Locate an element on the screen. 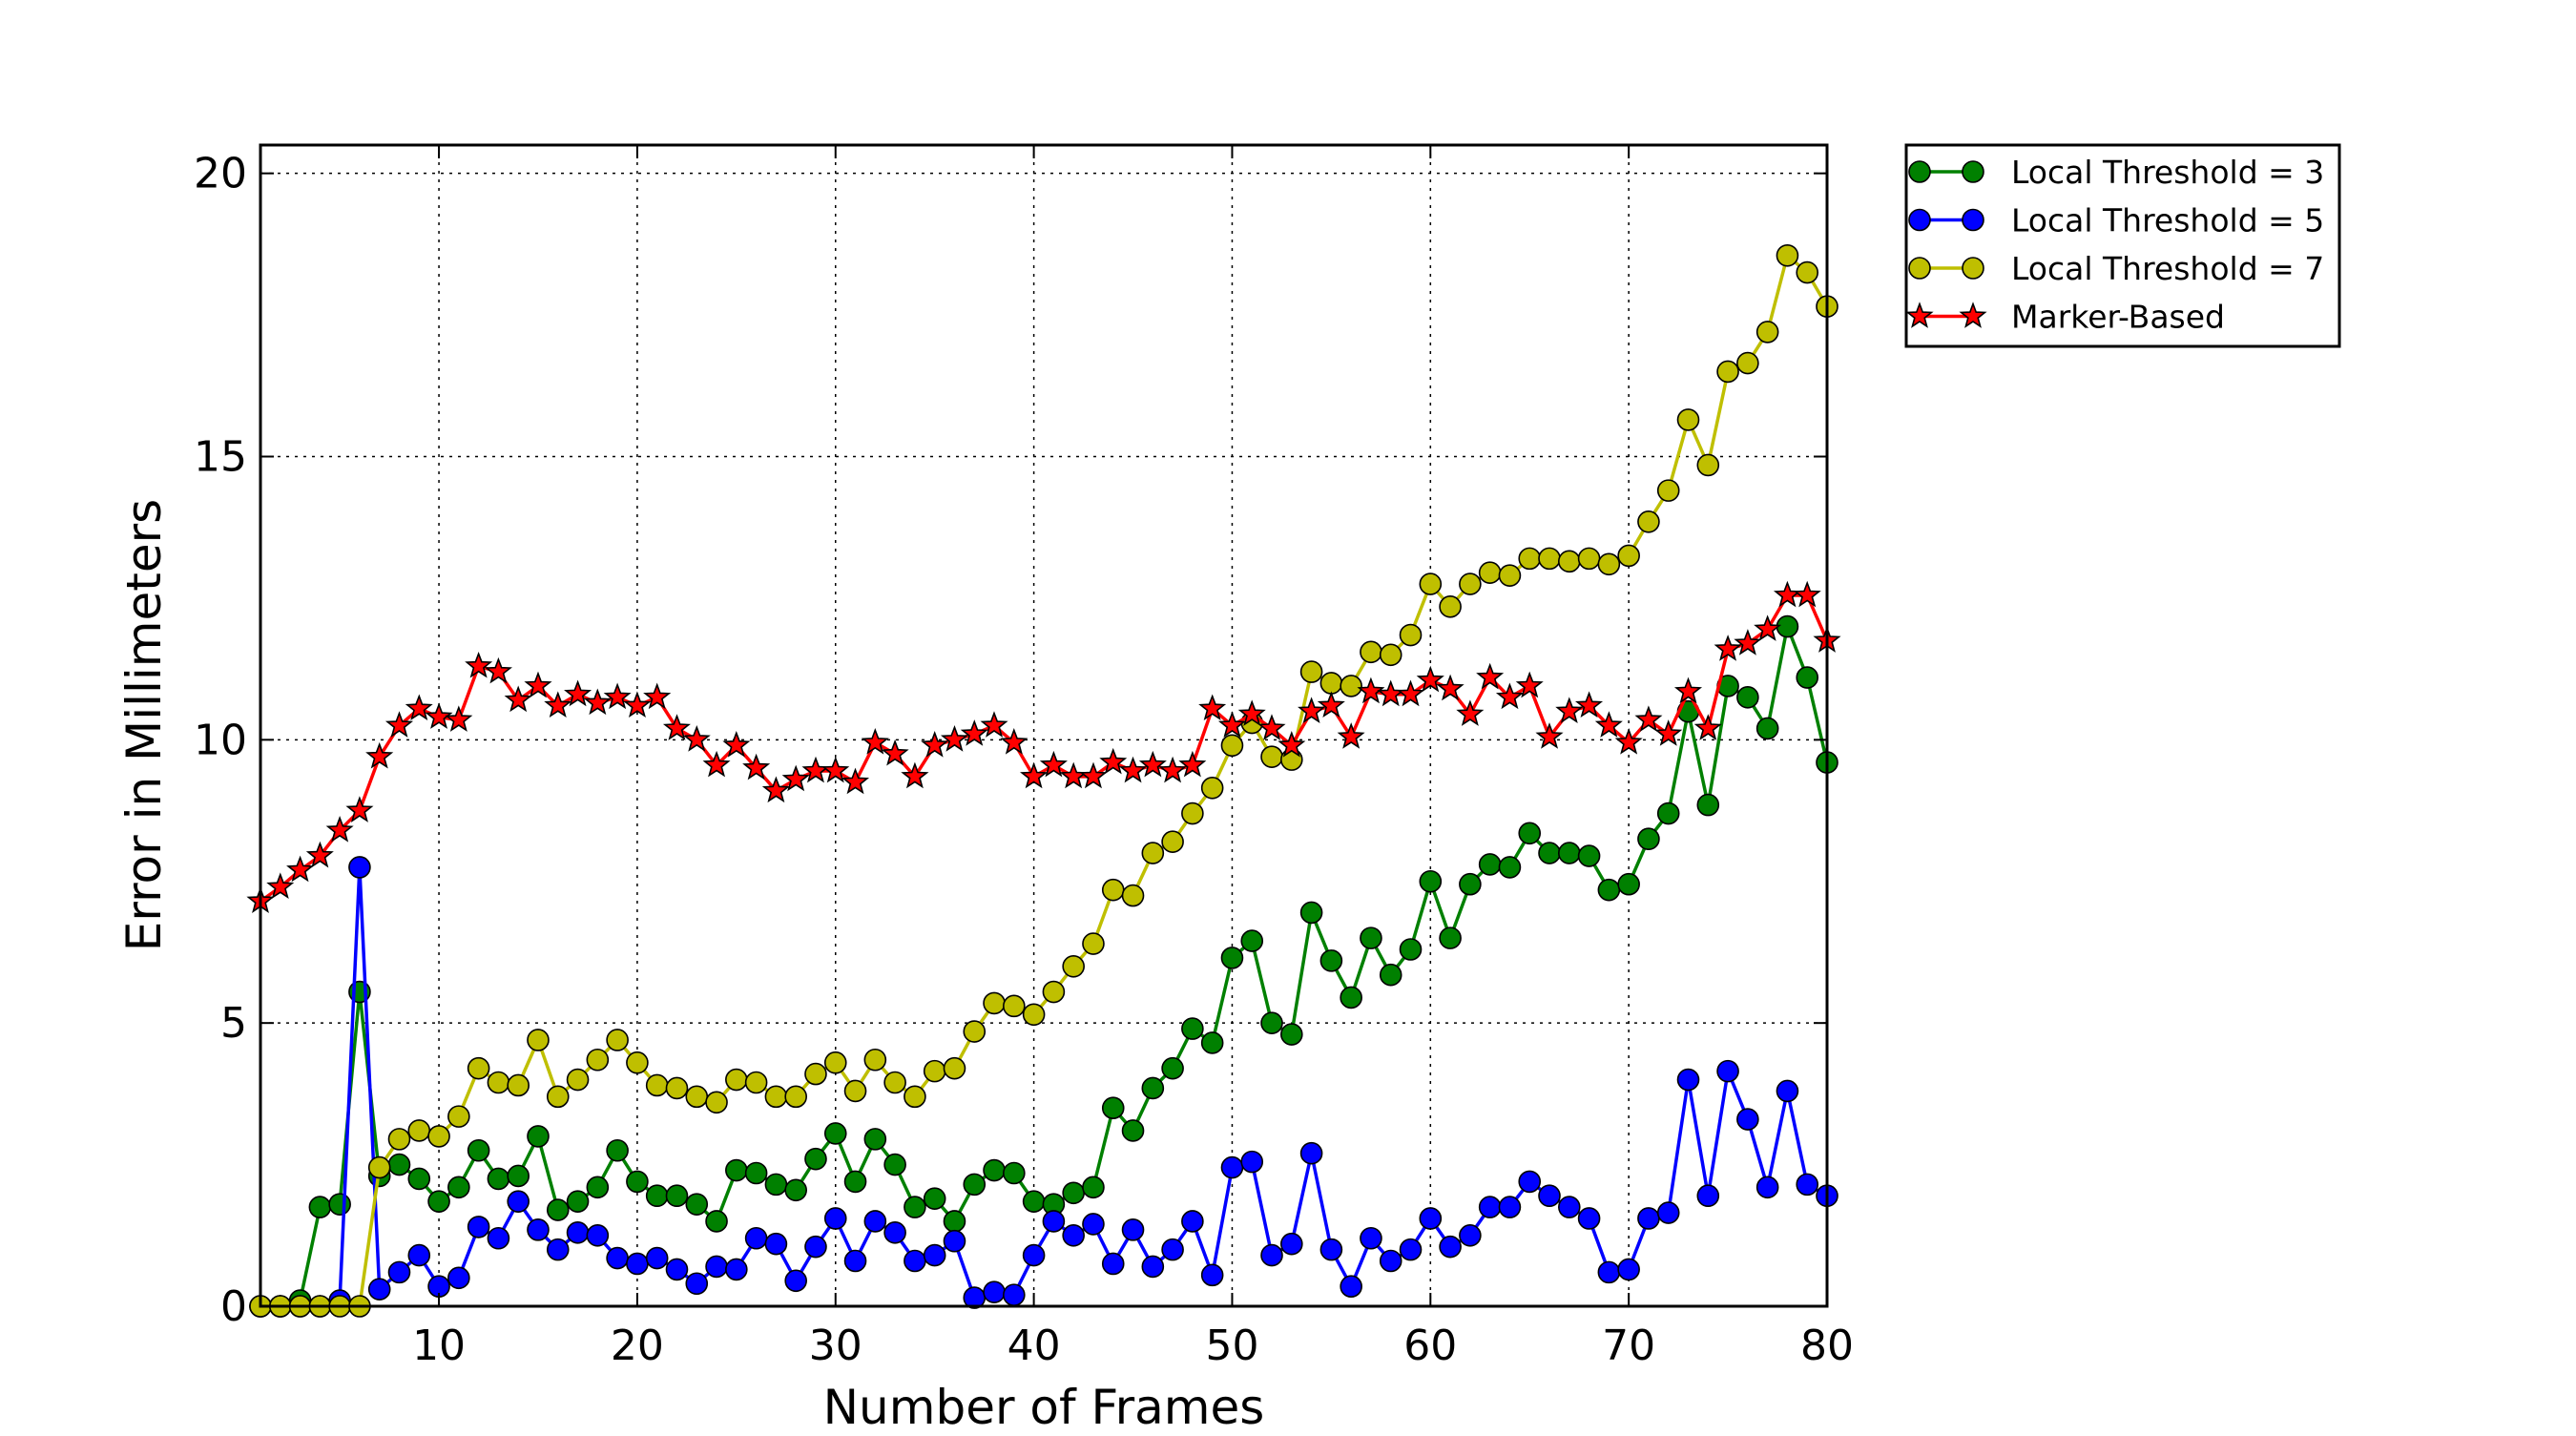 The height and width of the screenshot is (1436, 2576). y-tick-label: 5 is located at coordinates (233, 1023).